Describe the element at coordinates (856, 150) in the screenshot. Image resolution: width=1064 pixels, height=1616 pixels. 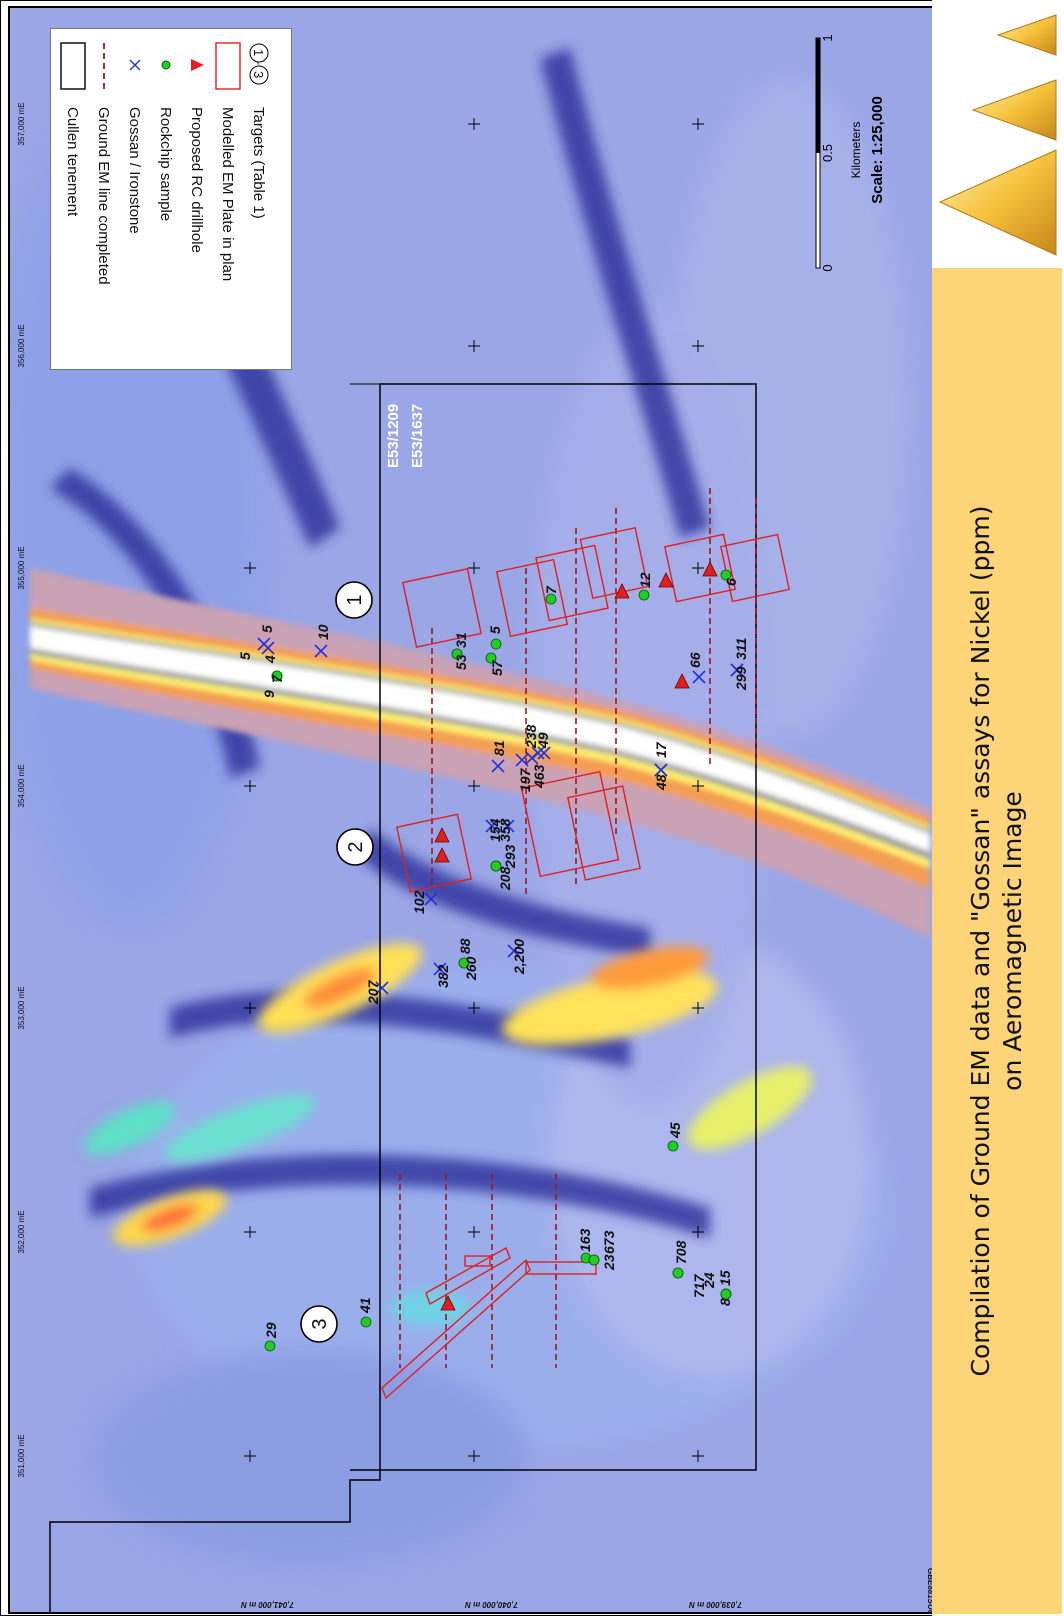
I see `scale-unit: Kilometers` at that location.